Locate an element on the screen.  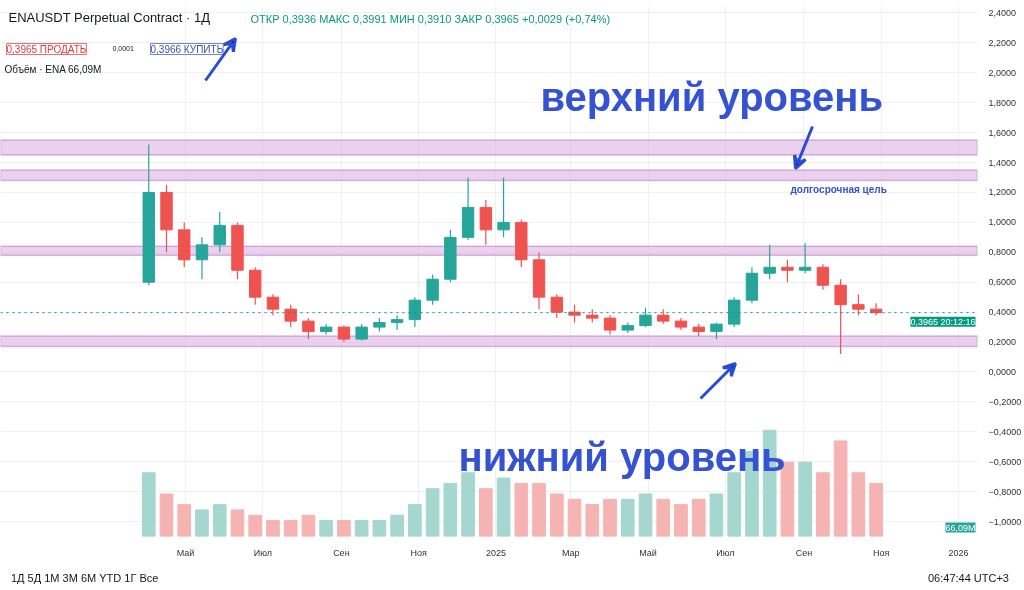
y-tick-label: −1,0000 is located at coordinates (1005, 521).